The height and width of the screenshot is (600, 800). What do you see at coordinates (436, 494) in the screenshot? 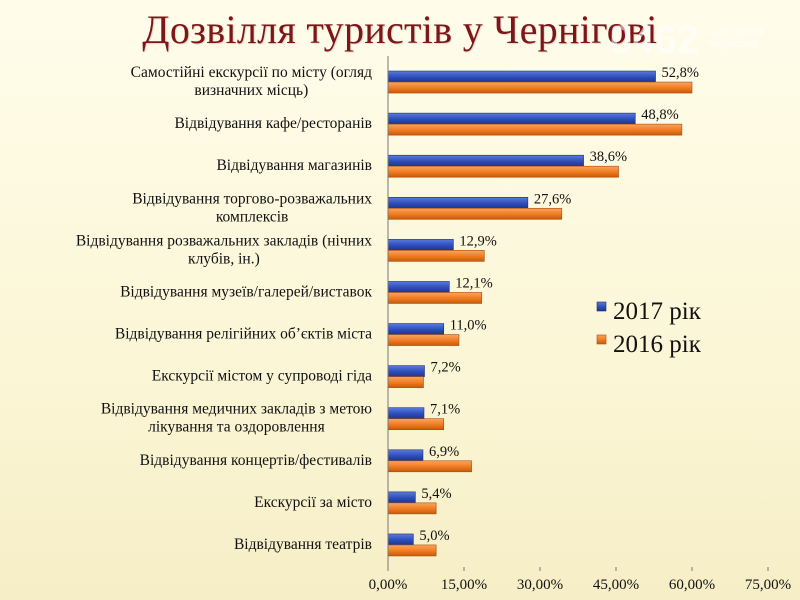
I see `value-label-2017: 5,4%` at bounding box center [436, 494].